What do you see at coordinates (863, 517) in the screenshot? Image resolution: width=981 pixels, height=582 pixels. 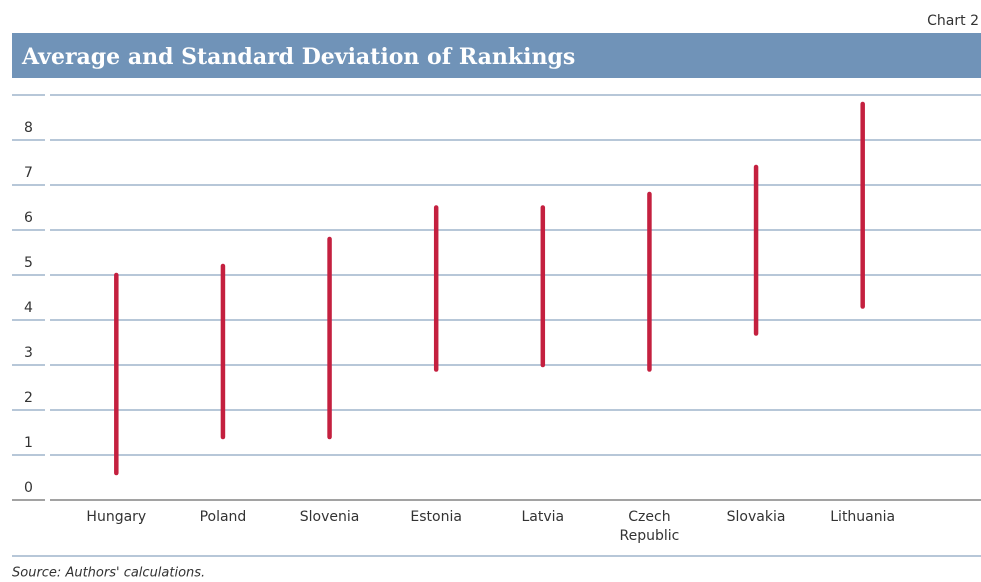 I see `x-tick-label: Lithuania` at bounding box center [863, 517].